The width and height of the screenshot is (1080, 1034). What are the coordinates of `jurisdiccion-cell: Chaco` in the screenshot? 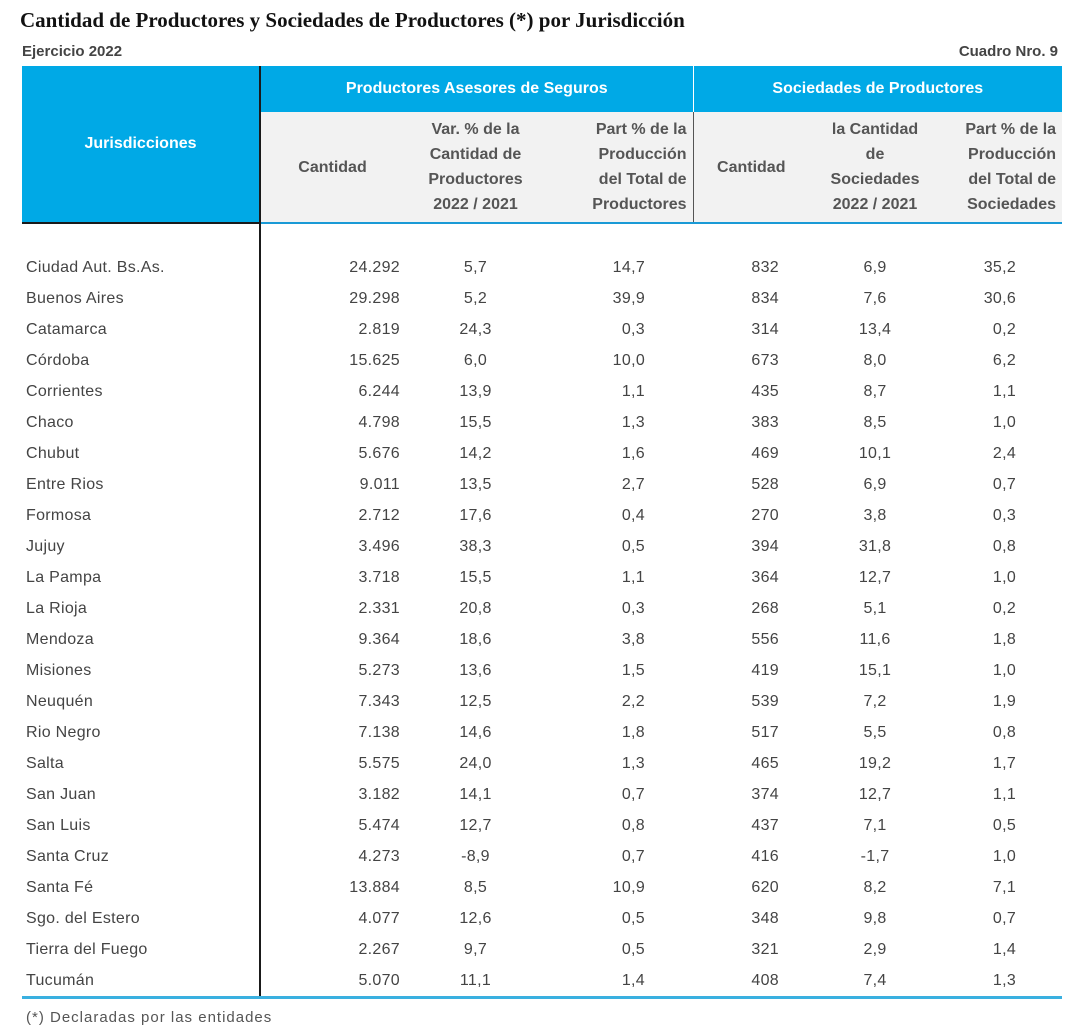 It's located at (141, 422).